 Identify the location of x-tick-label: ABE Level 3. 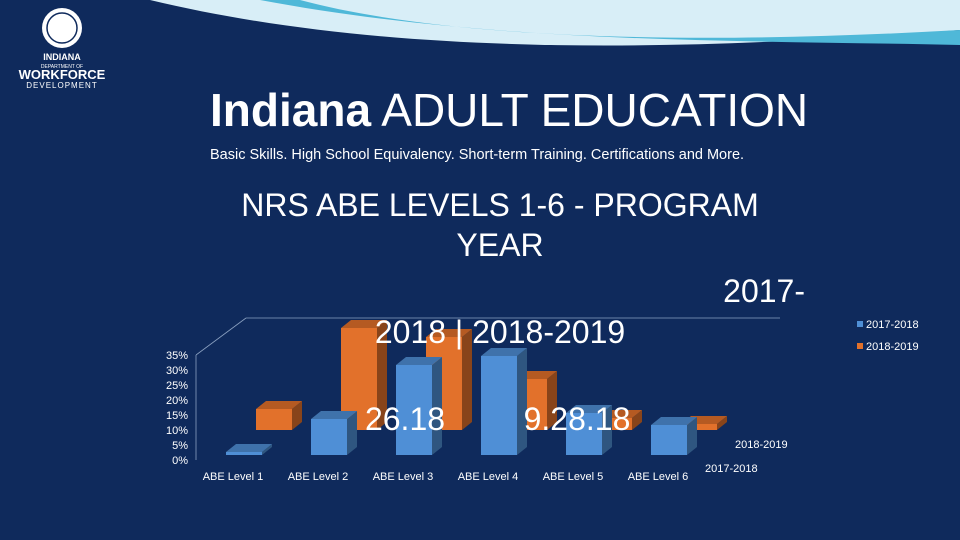
(403, 477).